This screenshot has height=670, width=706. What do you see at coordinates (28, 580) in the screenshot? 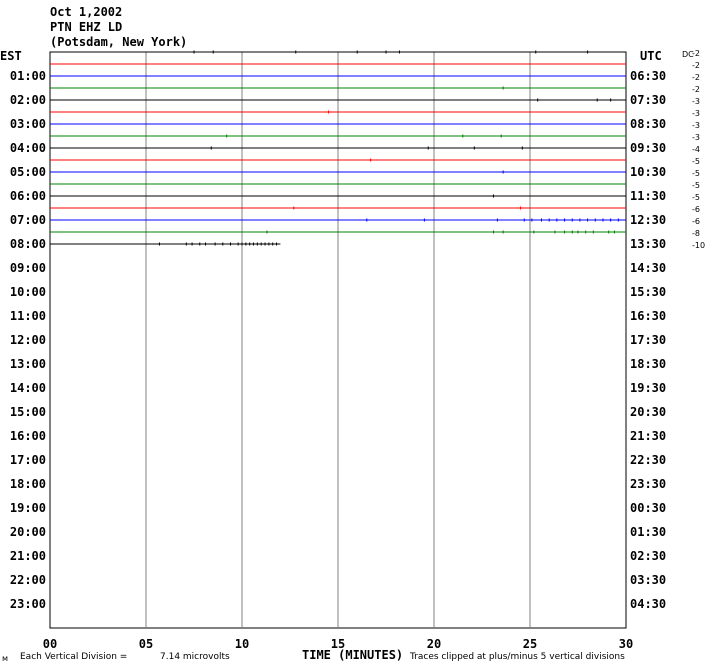
I see `left-hour-label: 22:00` at bounding box center [28, 580].